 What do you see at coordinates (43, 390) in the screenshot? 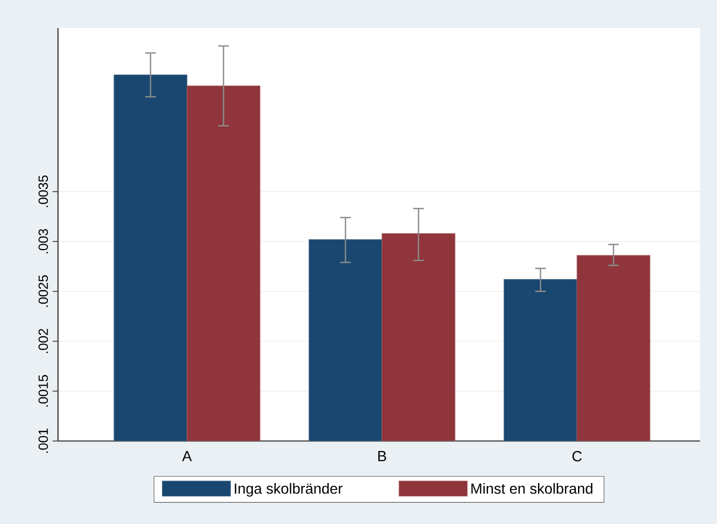
I see `y-tick-label: .0015` at bounding box center [43, 390].